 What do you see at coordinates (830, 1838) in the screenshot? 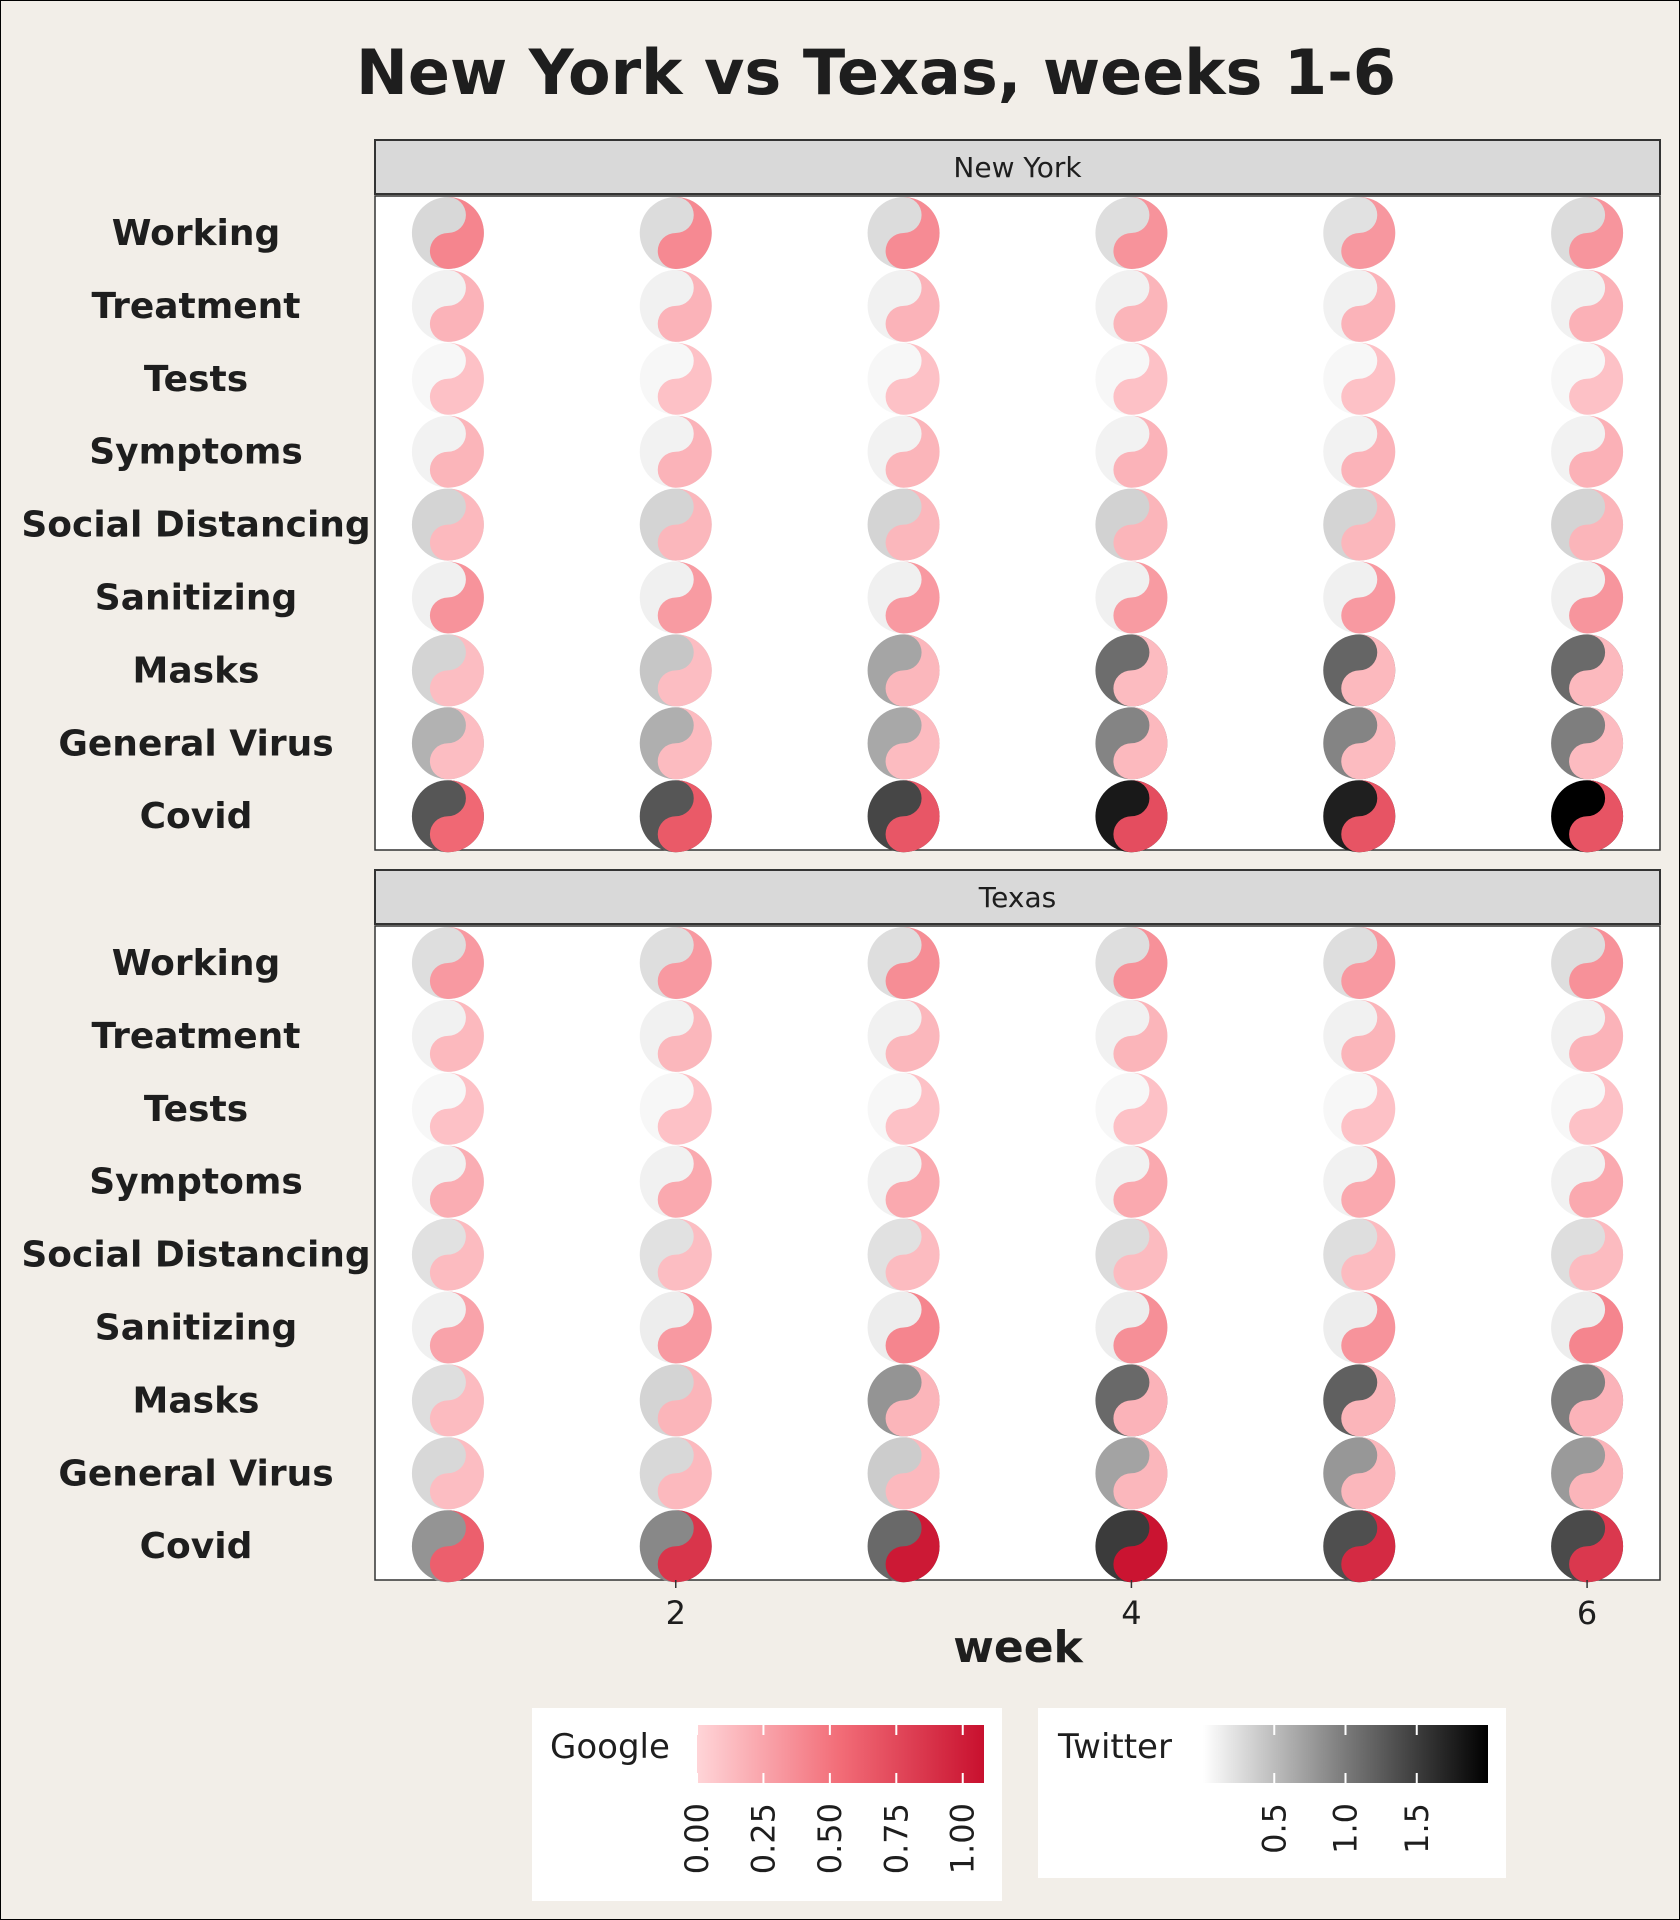
I see `legend-tick-label: 0.50` at bounding box center [830, 1838].